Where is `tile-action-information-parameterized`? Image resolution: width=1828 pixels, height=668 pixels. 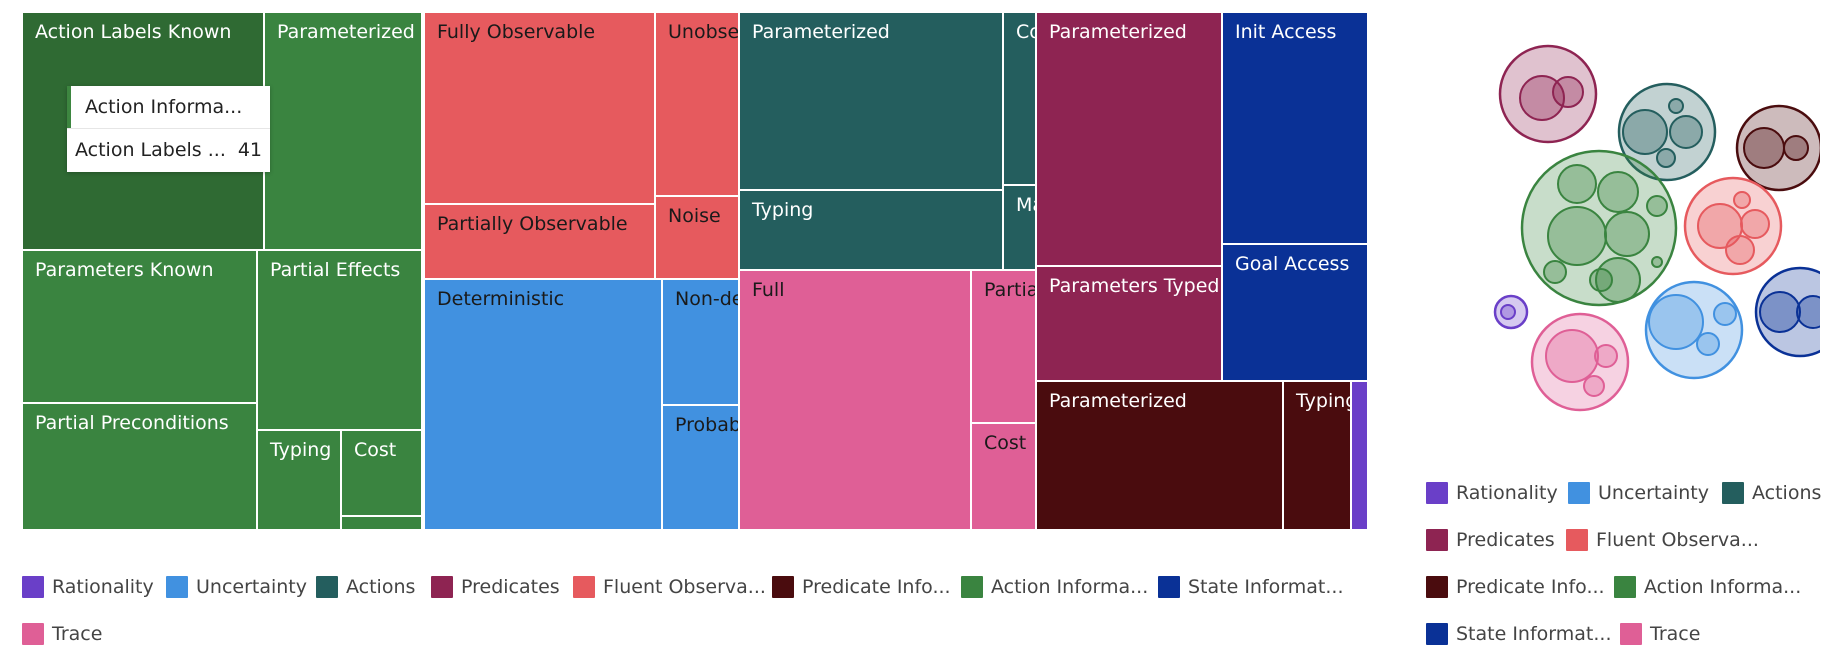 tile-action-information-parameterized is located at coordinates (343, 131).